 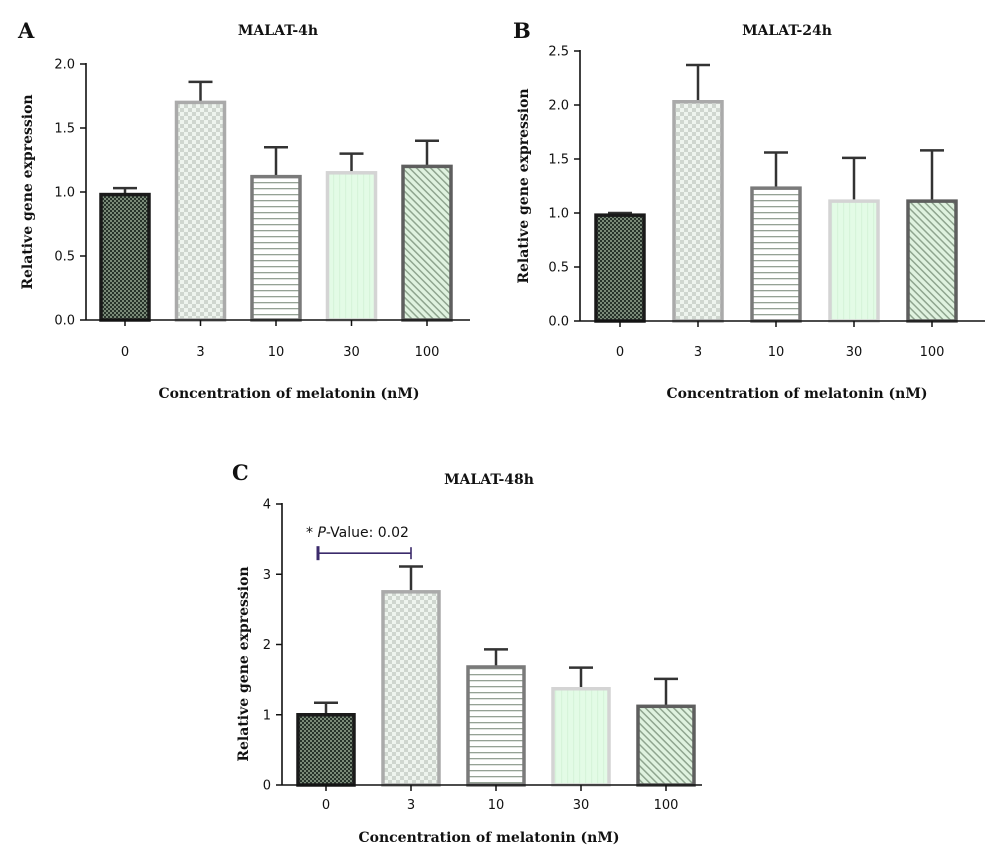 What do you see at coordinates (367, 533) in the screenshot?
I see `significance-text: -Value: 0.02` at bounding box center [367, 533].